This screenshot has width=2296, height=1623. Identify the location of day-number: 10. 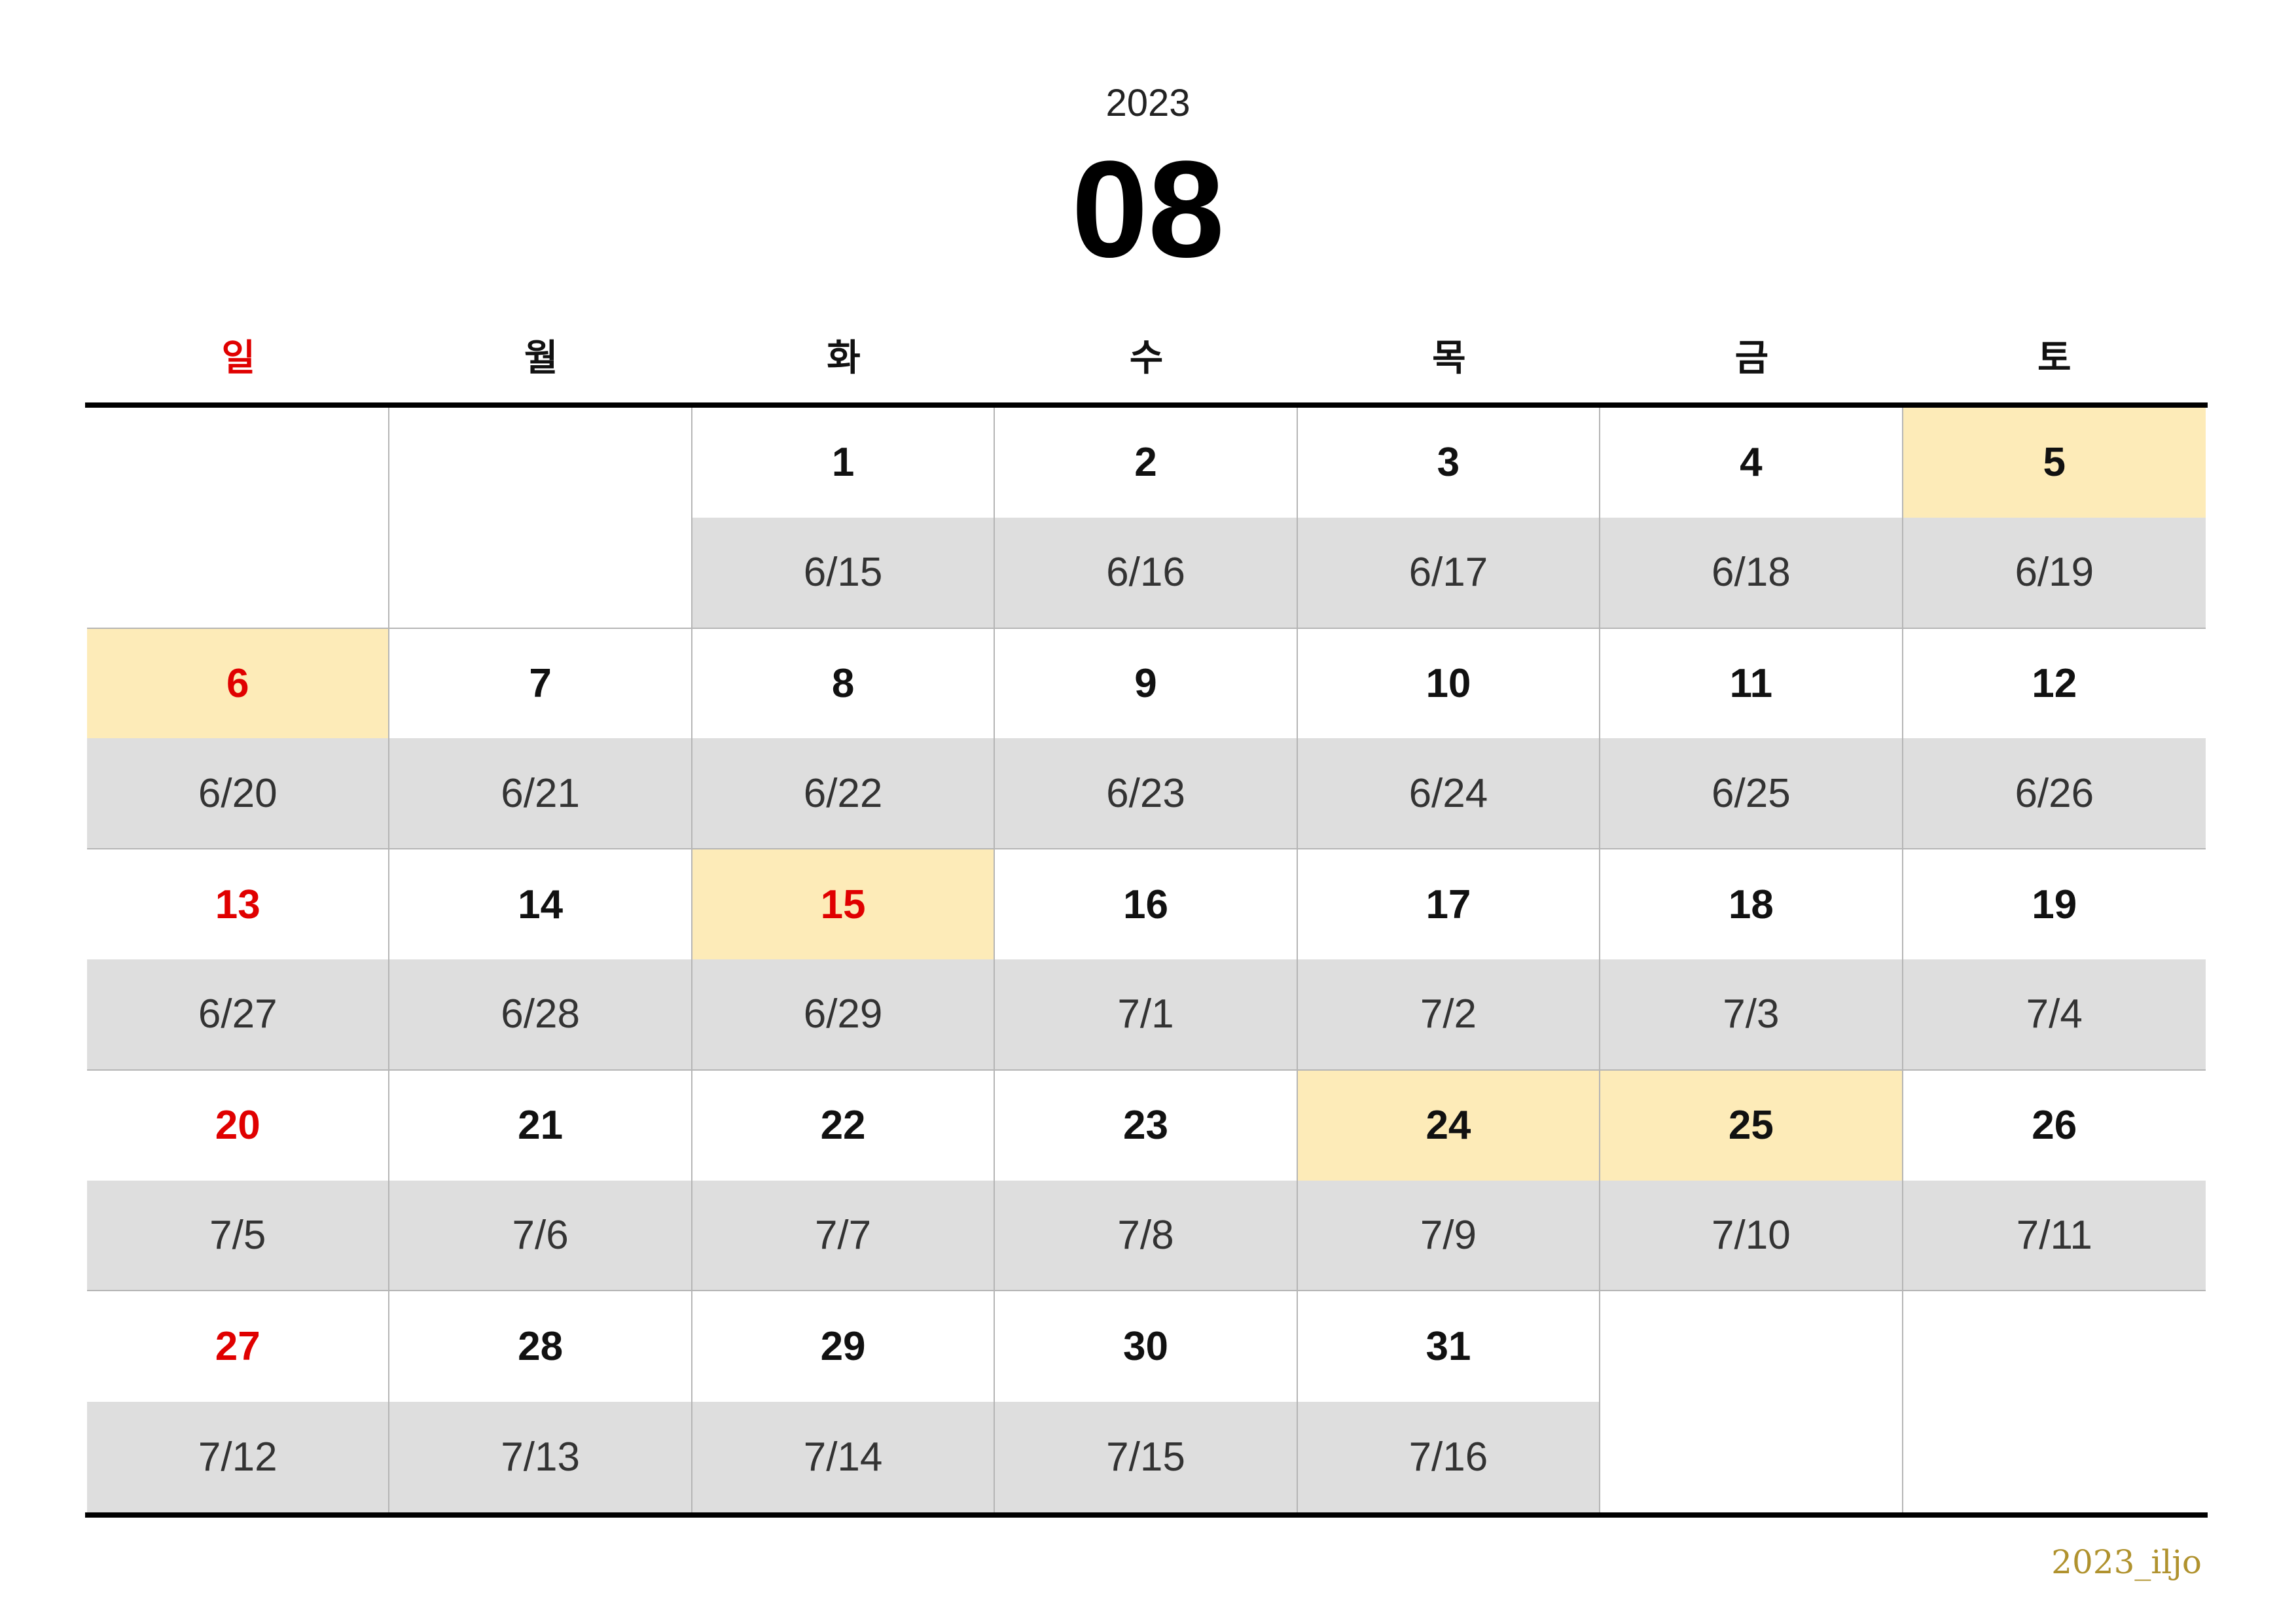
(1448, 683).